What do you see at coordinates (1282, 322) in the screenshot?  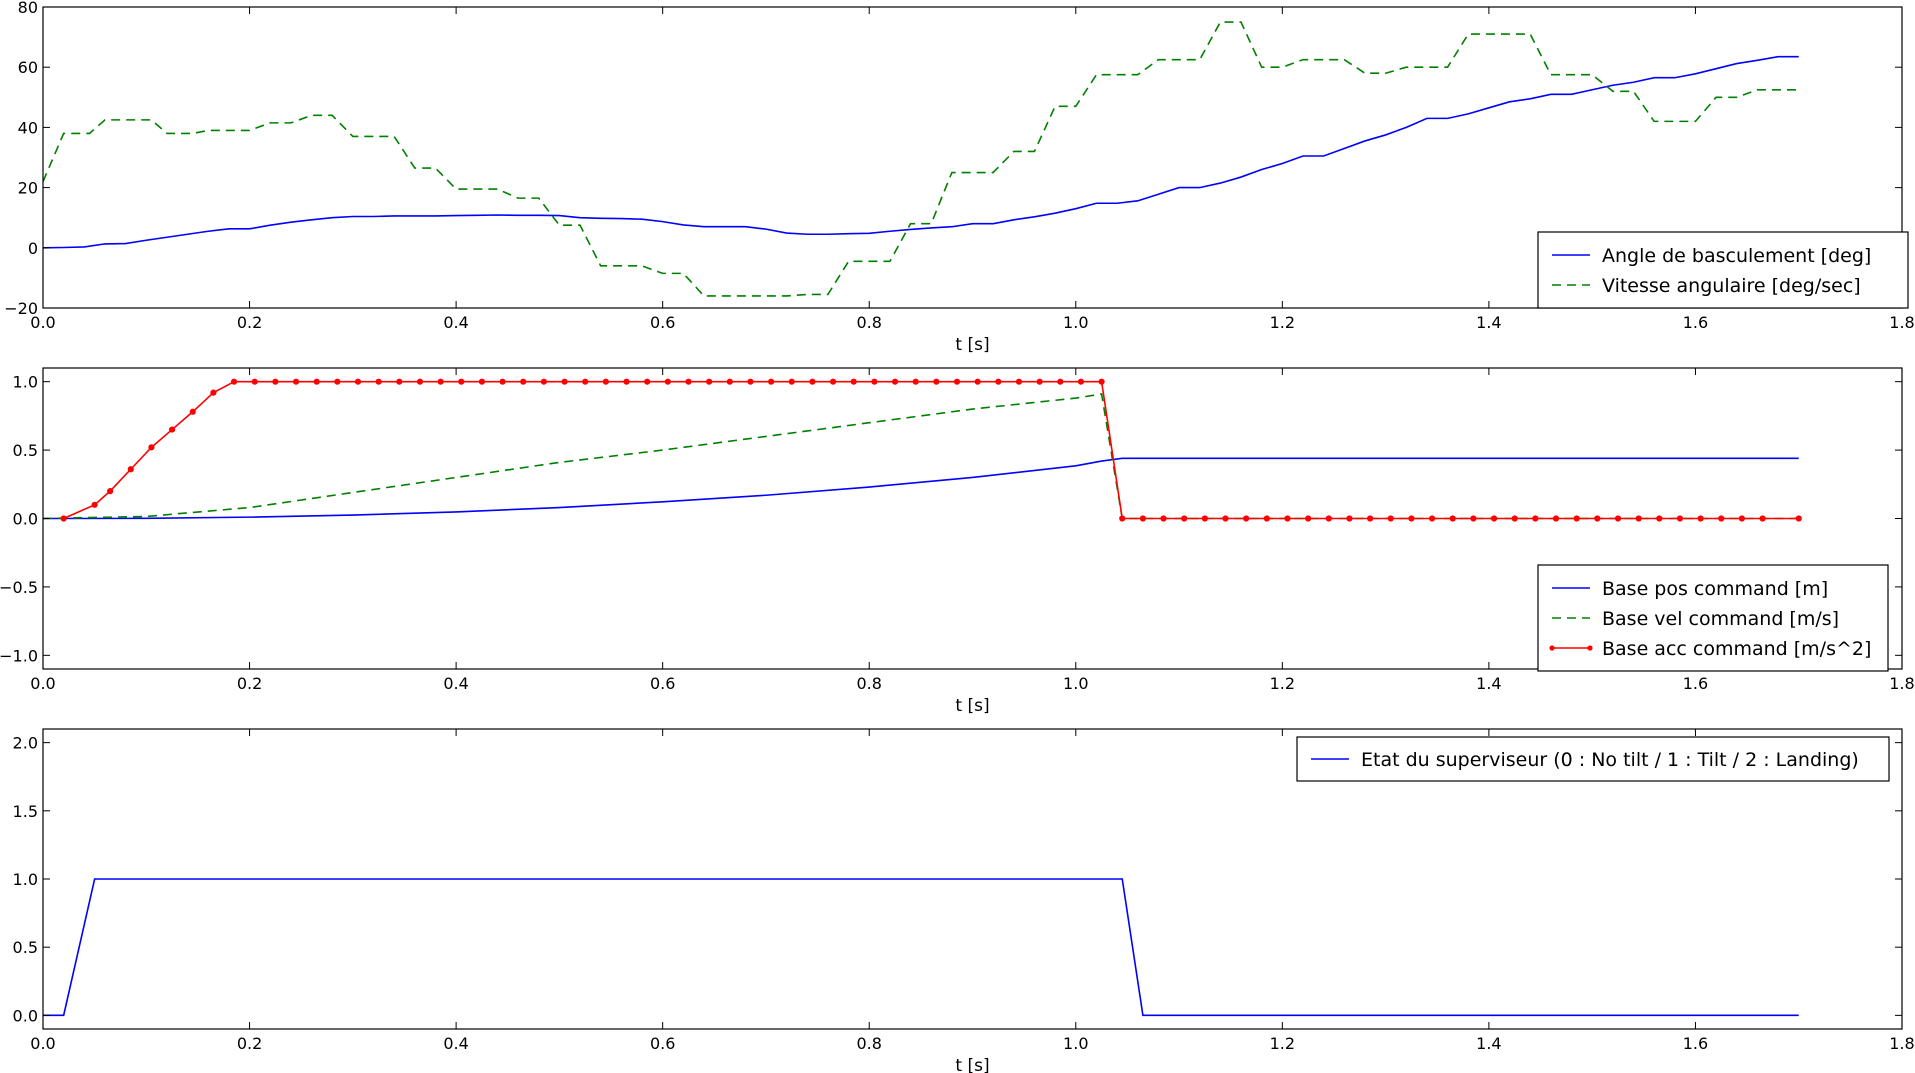 I see `x-tick-label: 1.2` at bounding box center [1282, 322].